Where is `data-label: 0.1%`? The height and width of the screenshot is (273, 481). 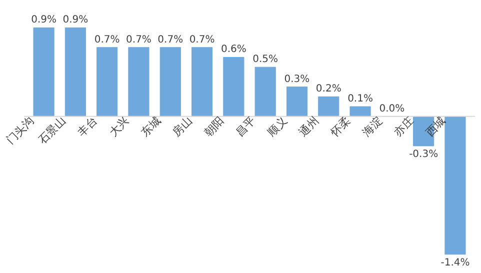 data-label: 0.1% is located at coordinates (360, 99).